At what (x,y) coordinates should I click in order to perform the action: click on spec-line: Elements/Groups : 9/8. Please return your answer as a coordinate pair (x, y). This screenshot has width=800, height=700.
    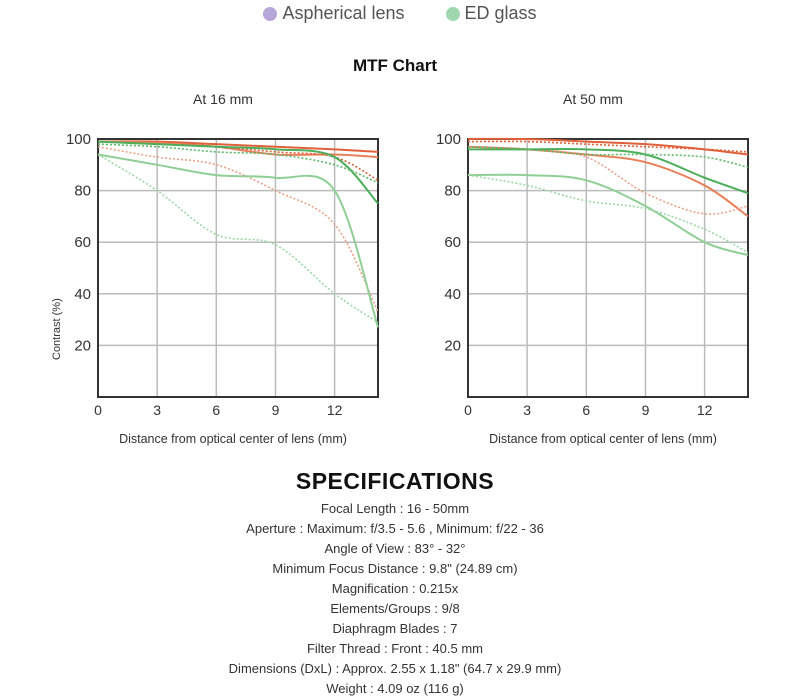
    Looking at the image, I should click on (395, 608).